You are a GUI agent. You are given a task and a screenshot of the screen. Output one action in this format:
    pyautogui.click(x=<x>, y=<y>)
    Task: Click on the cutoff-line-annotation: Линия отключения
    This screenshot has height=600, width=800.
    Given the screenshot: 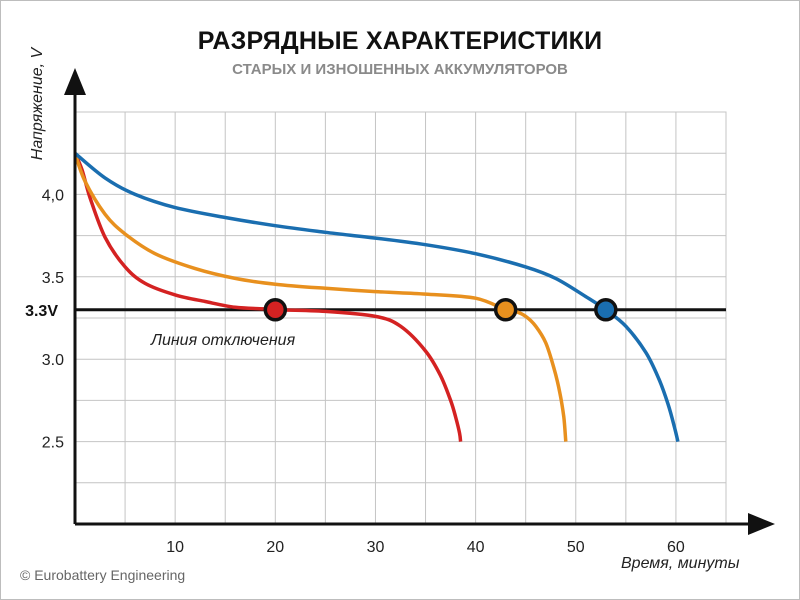 What is the action you would take?
    pyautogui.click(x=223, y=340)
    